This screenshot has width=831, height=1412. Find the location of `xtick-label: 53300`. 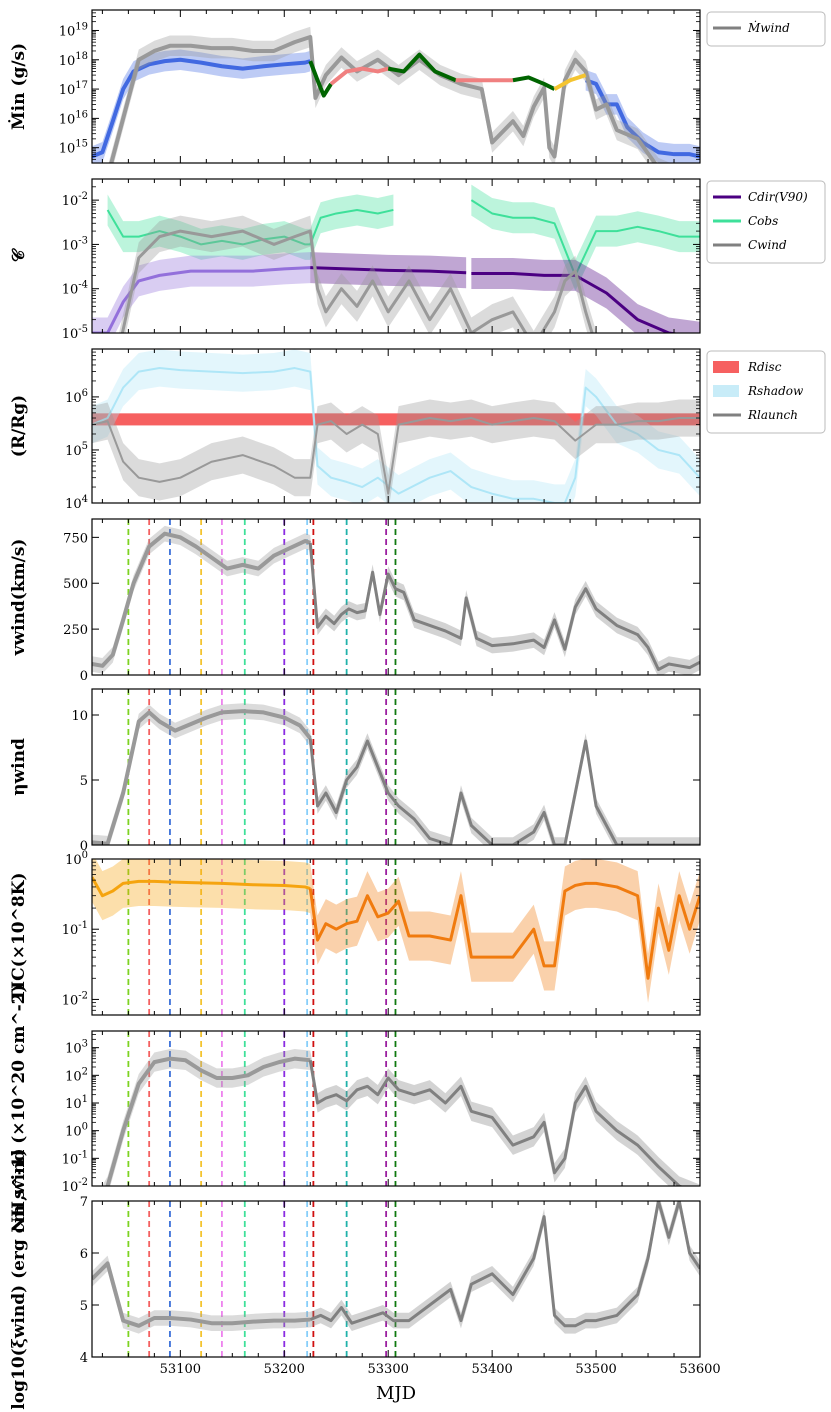

xtick-label: 53300 is located at coordinates (388, 1369).